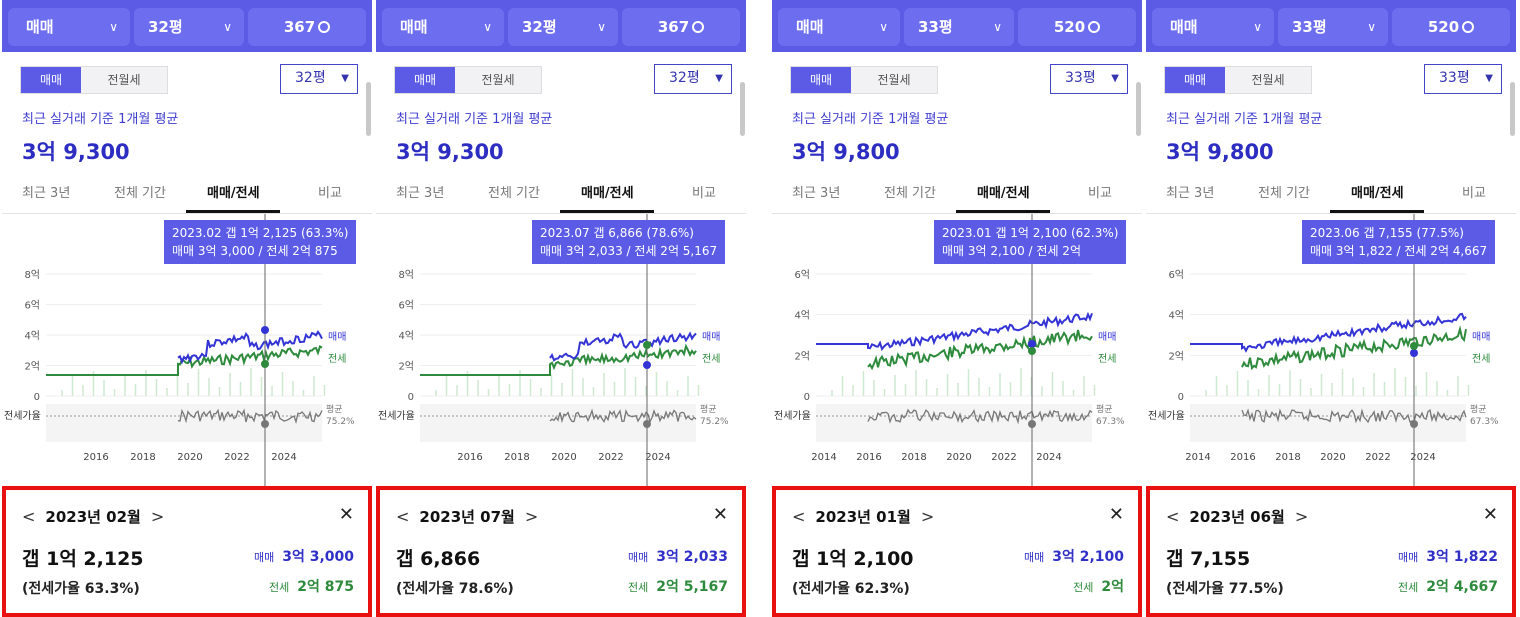  I want to click on gap-amount: 갭 1억 2,125, so click(83, 559).